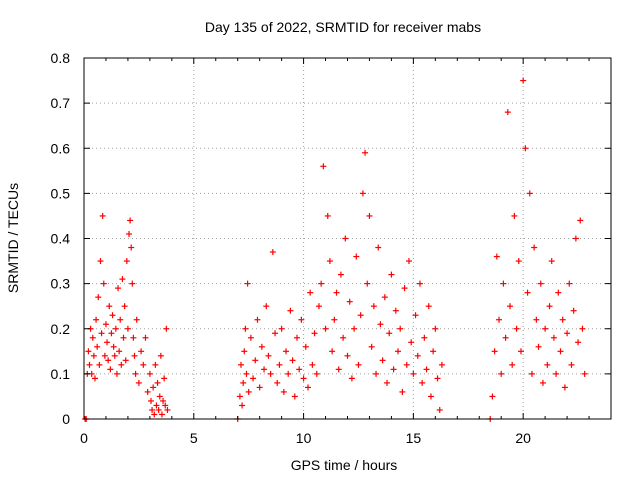 This screenshot has width=640, height=480. I want to click on y-tick-label: 0, so click(66, 419).